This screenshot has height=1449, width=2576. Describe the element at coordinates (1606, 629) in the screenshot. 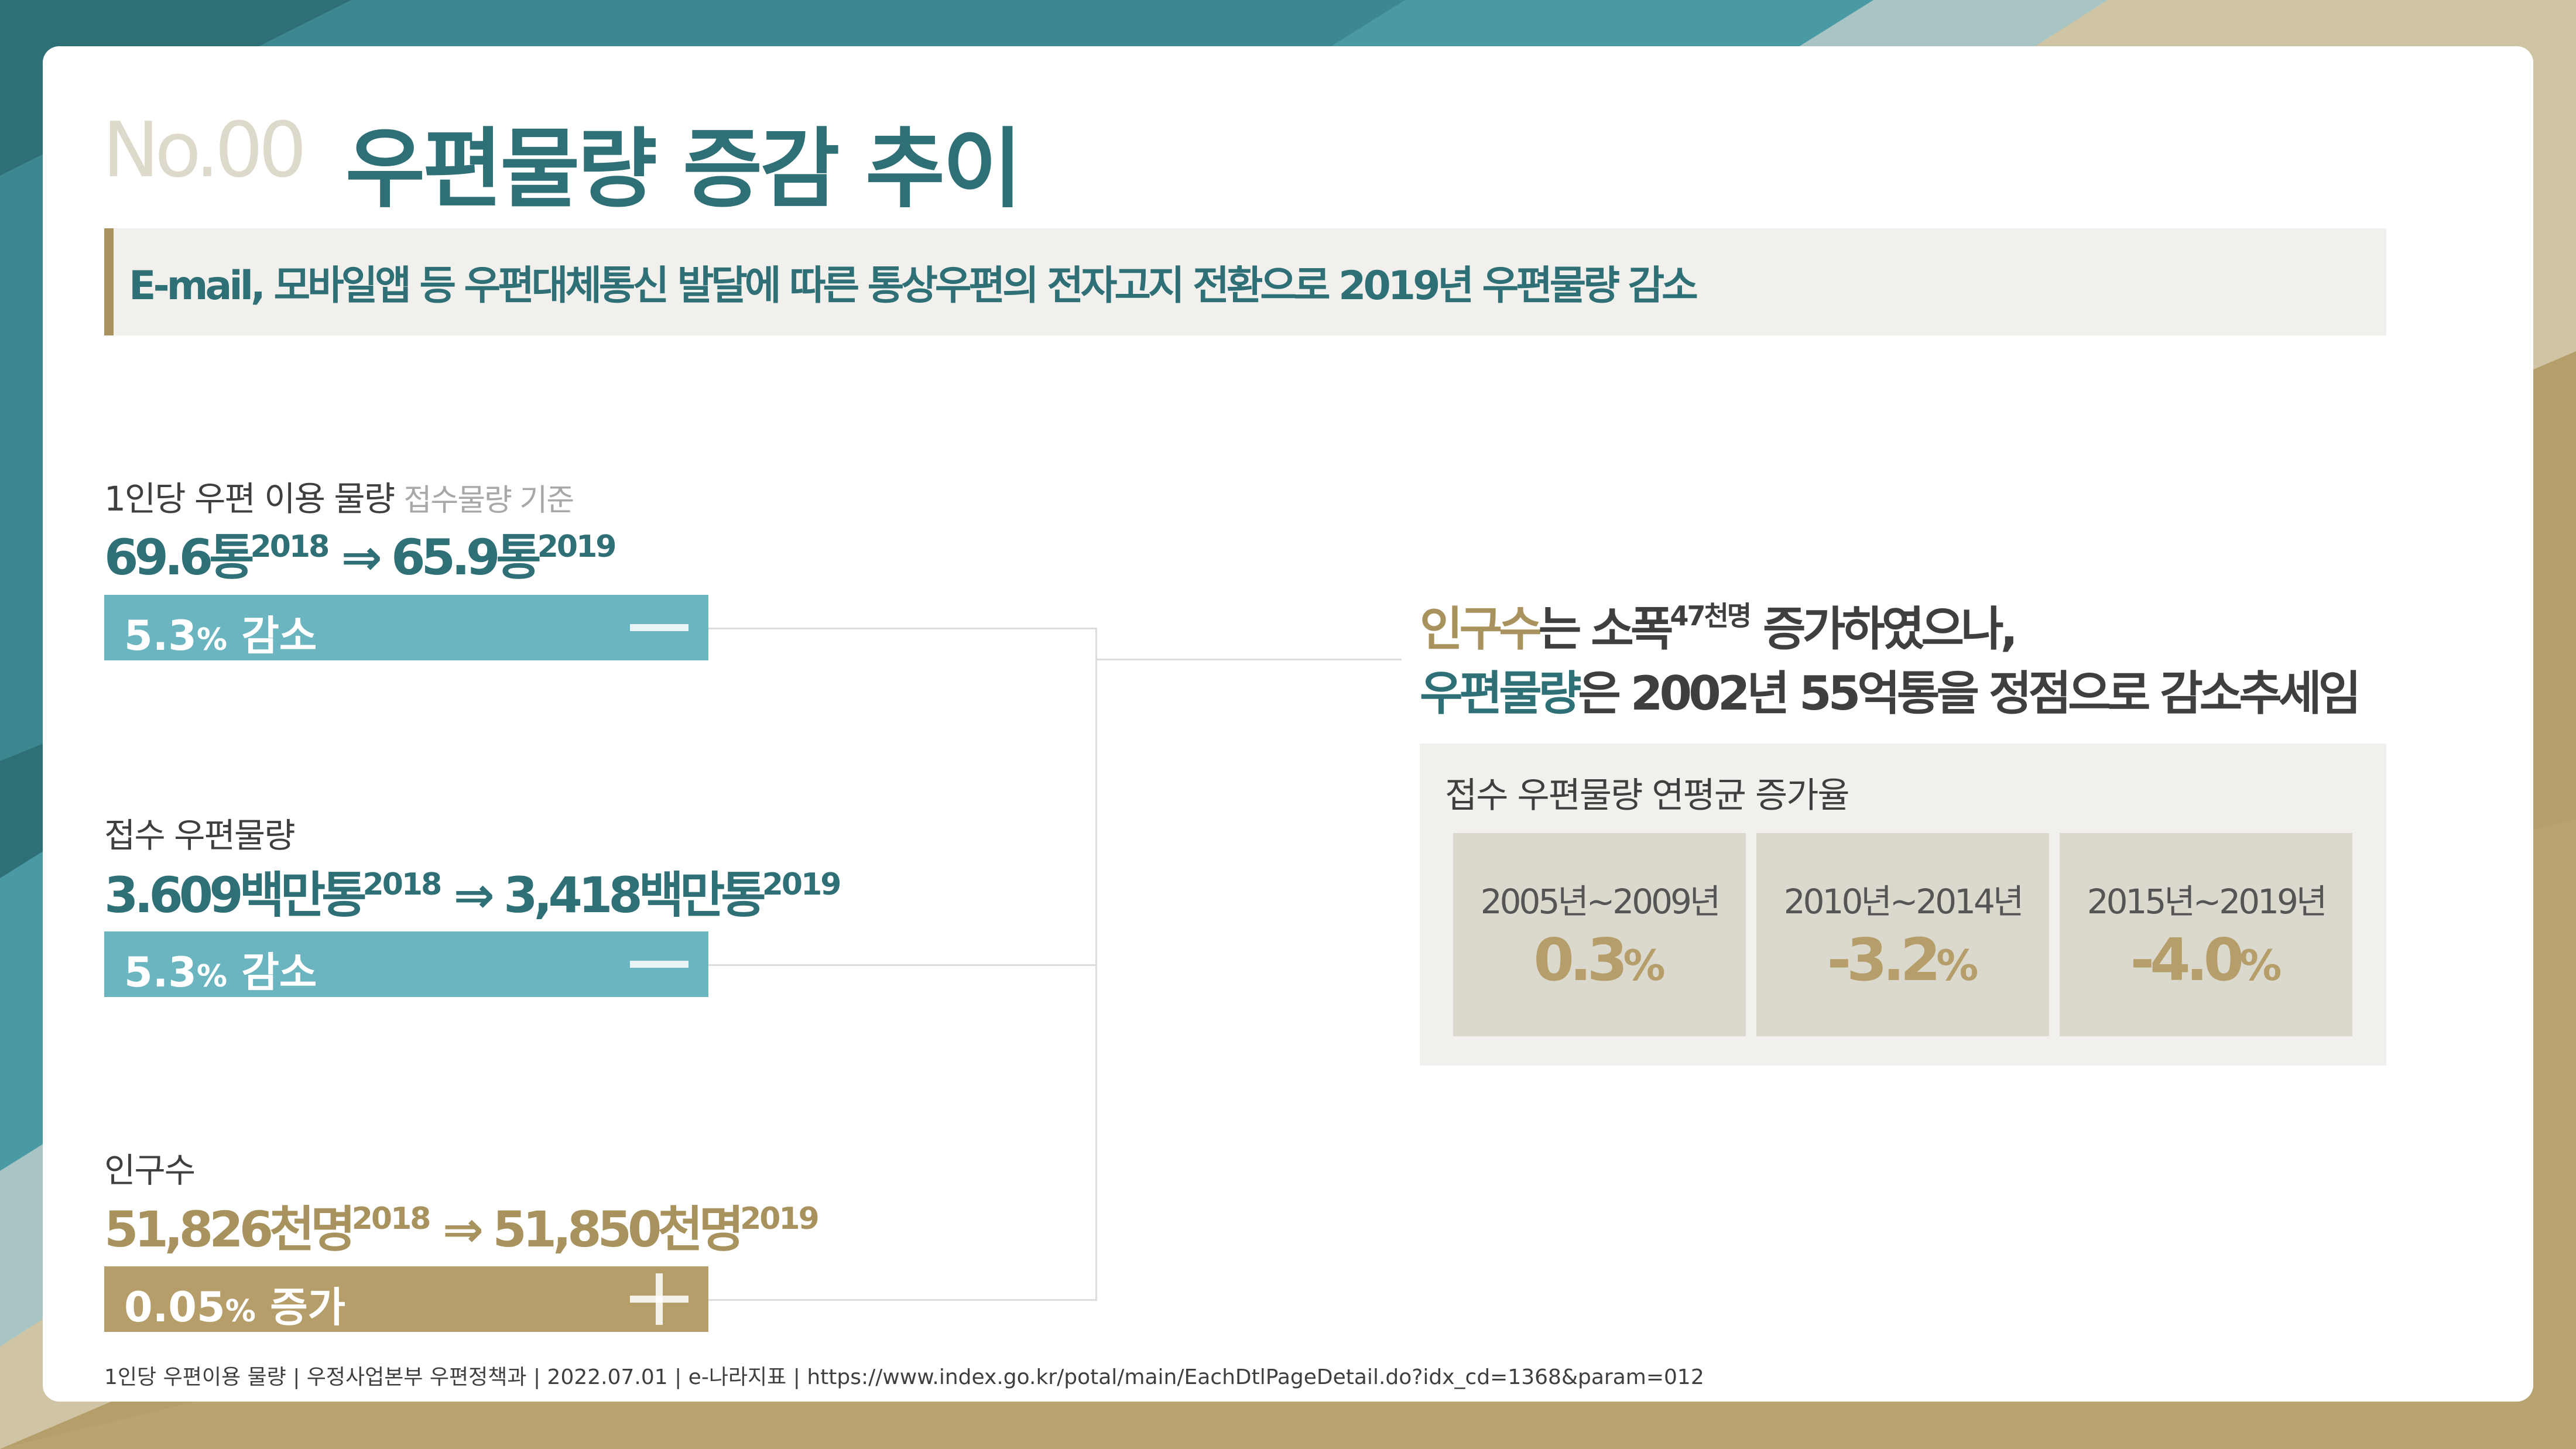

I see `summary-text: 는 소폭` at that location.